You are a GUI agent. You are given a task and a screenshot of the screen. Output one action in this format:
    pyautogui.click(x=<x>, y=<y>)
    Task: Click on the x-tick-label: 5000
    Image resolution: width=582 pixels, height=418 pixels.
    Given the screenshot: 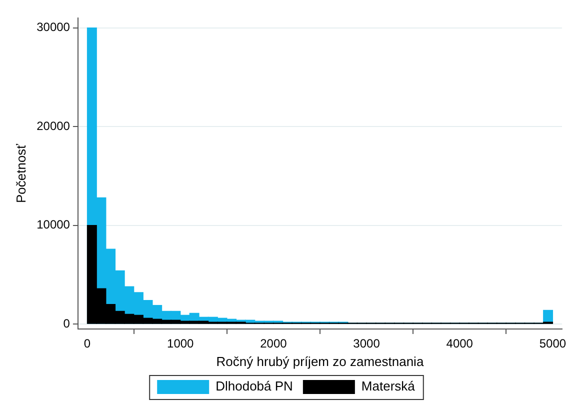 What is the action you would take?
    pyautogui.click(x=552, y=343)
    